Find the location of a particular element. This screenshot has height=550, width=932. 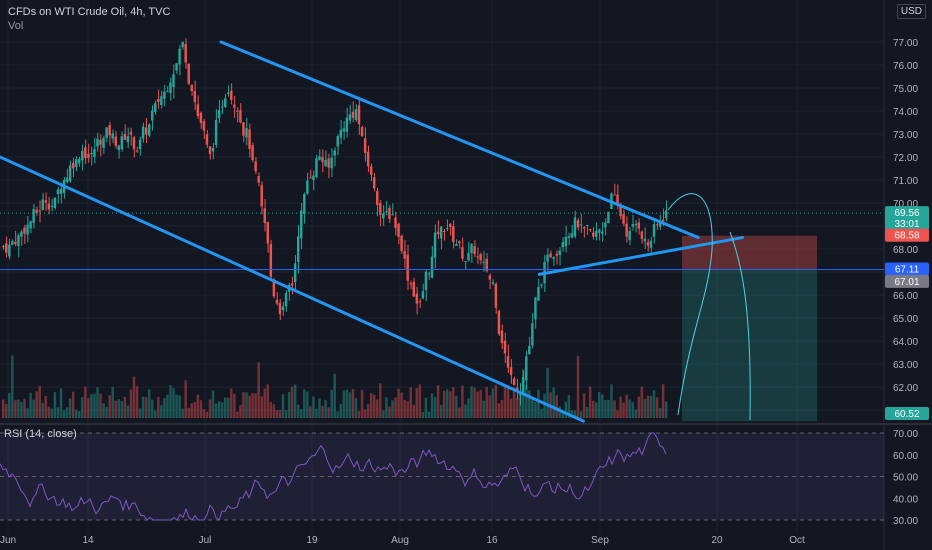

price-tick: 74.00 is located at coordinates (905, 112).